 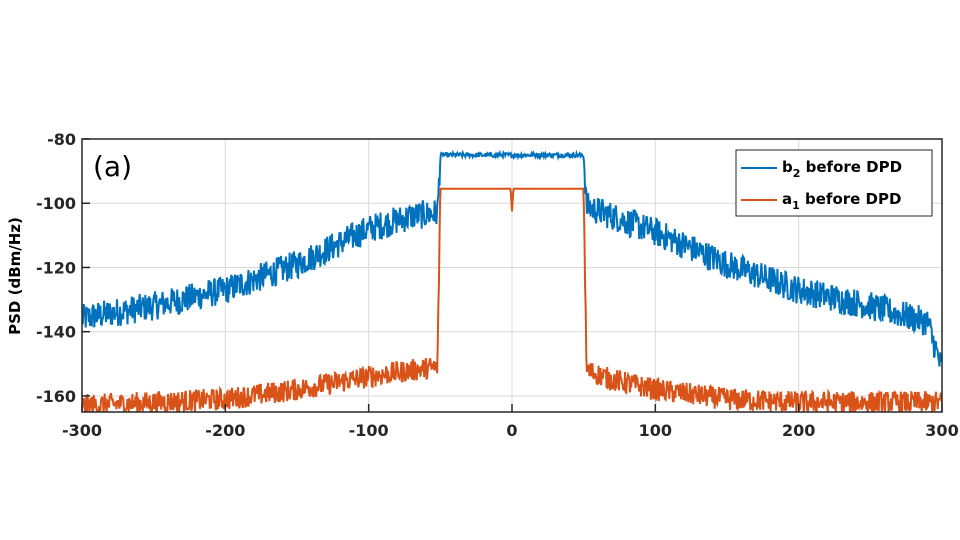 I want to click on y-tick-label: -120, so click(x=56, y=267).